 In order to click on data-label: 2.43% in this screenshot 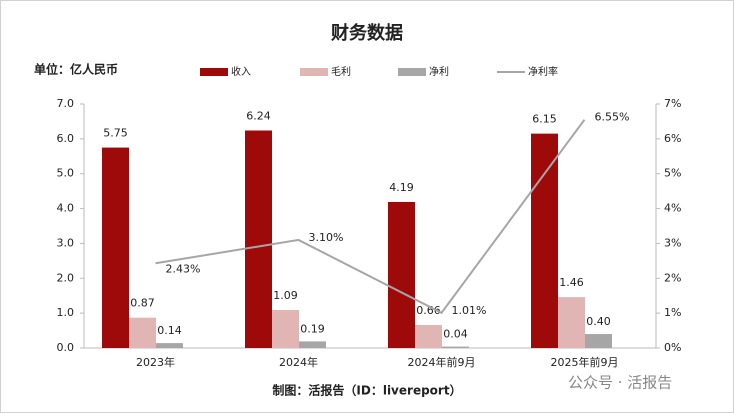, I will do `click(183, 268)`.